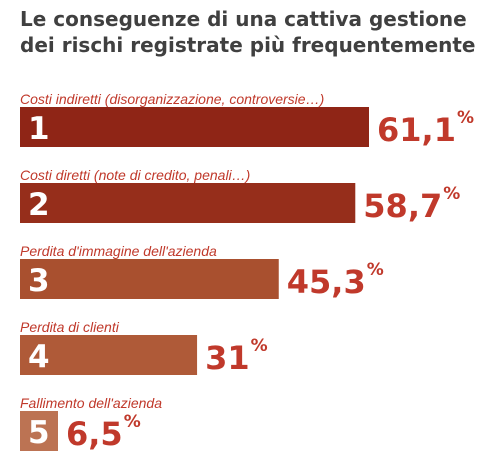 The height and width of the screenshot is (469, 500). What do you see at coordinates (132, 422) in the screenshot?
I see `percent-sign-5: %` at bounding box center [132, 422].